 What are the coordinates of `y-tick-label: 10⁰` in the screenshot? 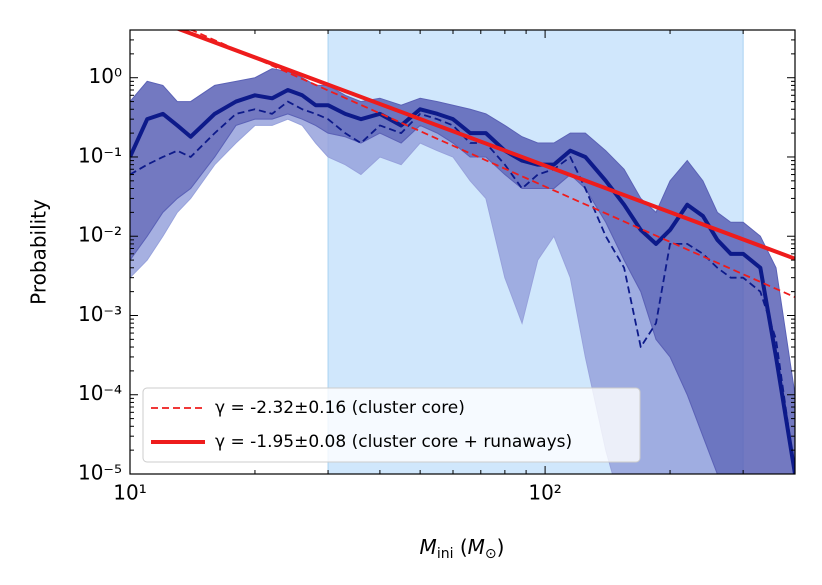 It's located at (105, 76).